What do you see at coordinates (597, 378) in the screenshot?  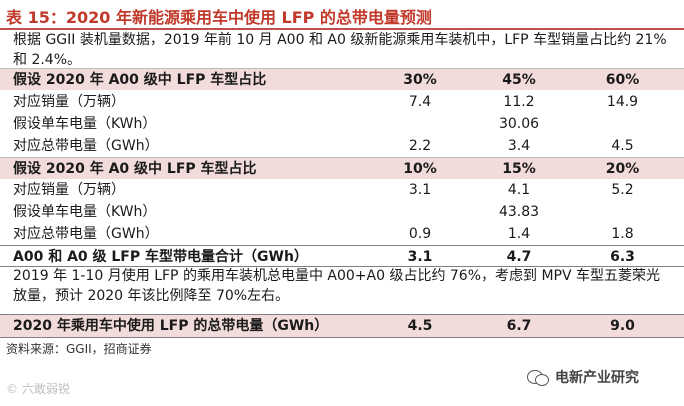 I see `watermark-right-text: 电新产业研究` at bounding box center [597, 378].